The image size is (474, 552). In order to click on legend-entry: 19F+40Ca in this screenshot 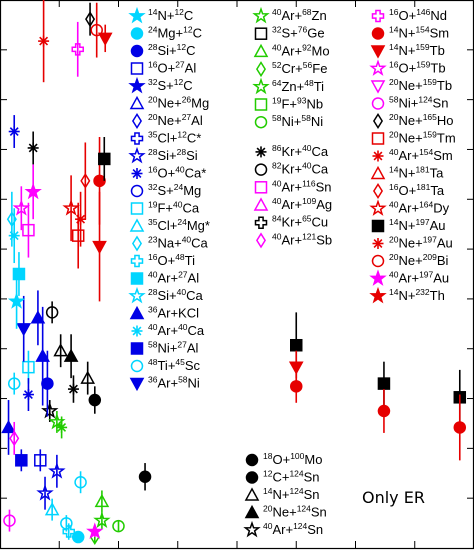, I will do `click(165, 208)`.